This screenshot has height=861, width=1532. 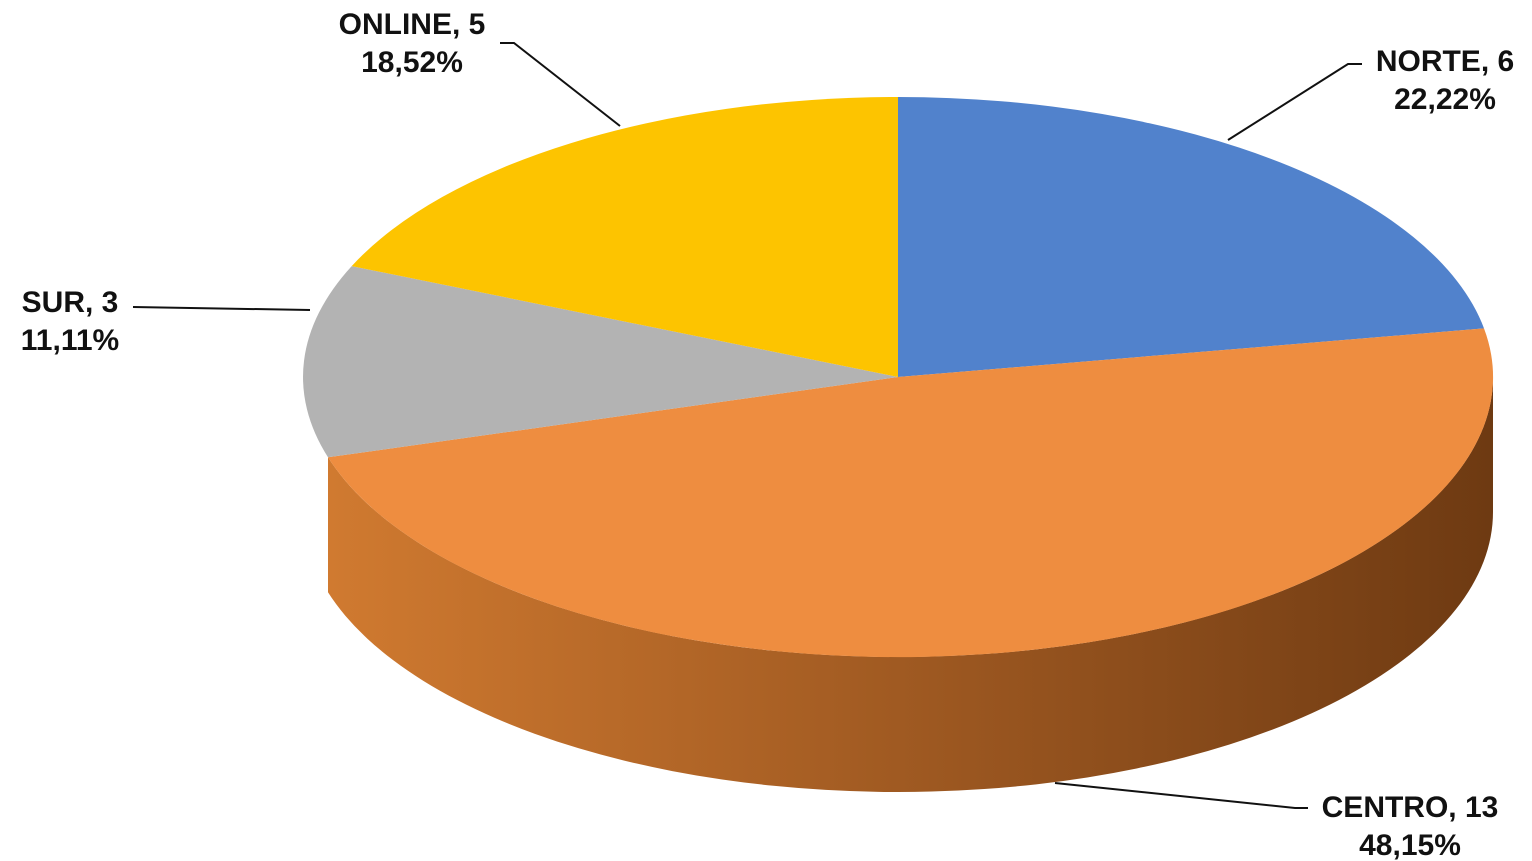 I want to click on percent-label-sur: 11,11%, so click(x=70, y=340).